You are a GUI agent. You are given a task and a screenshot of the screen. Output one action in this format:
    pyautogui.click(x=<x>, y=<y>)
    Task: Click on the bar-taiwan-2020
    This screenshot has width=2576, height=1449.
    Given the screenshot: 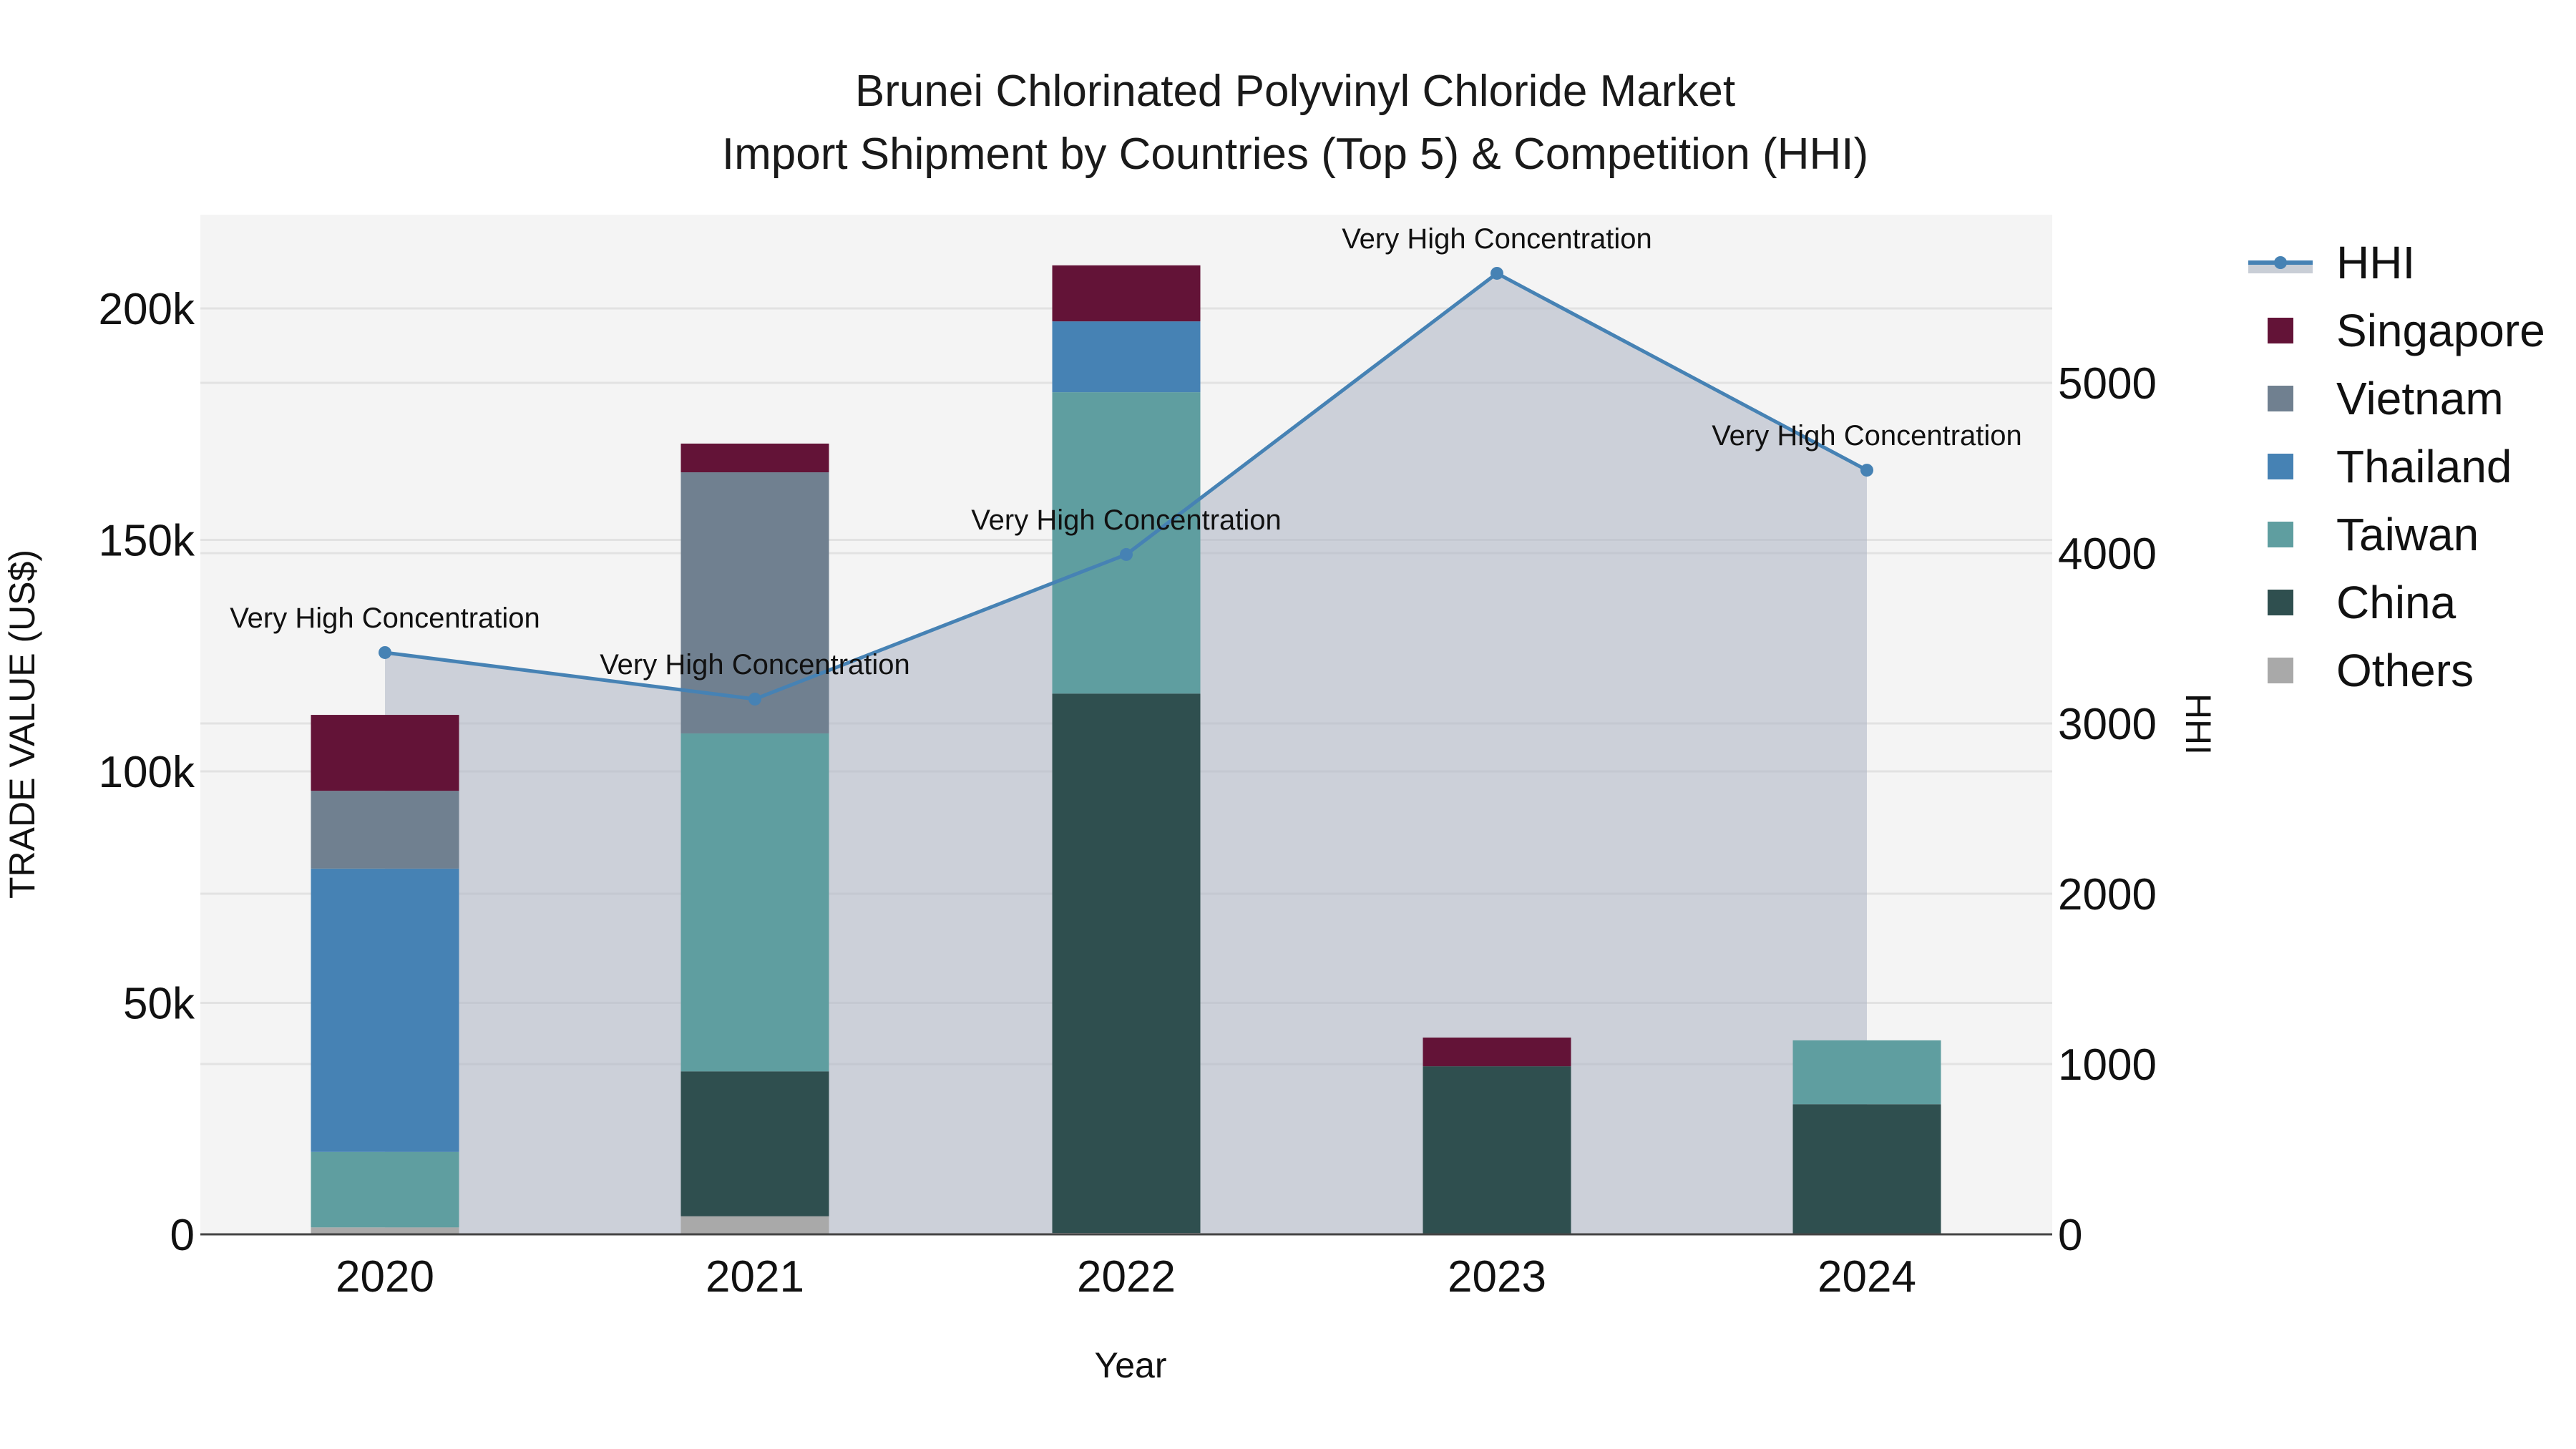 What is the action you would take?
    pyautogui.click(x=385, y=1189)
    